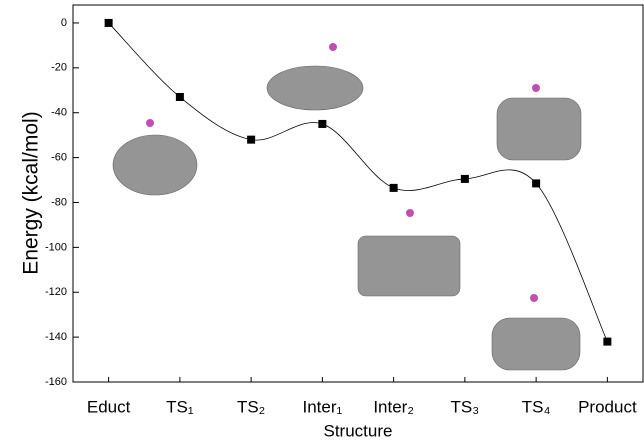  Describe the element at coordinates (59, 202) in the screenshot. I see `y-tick-label: -80` at that location.